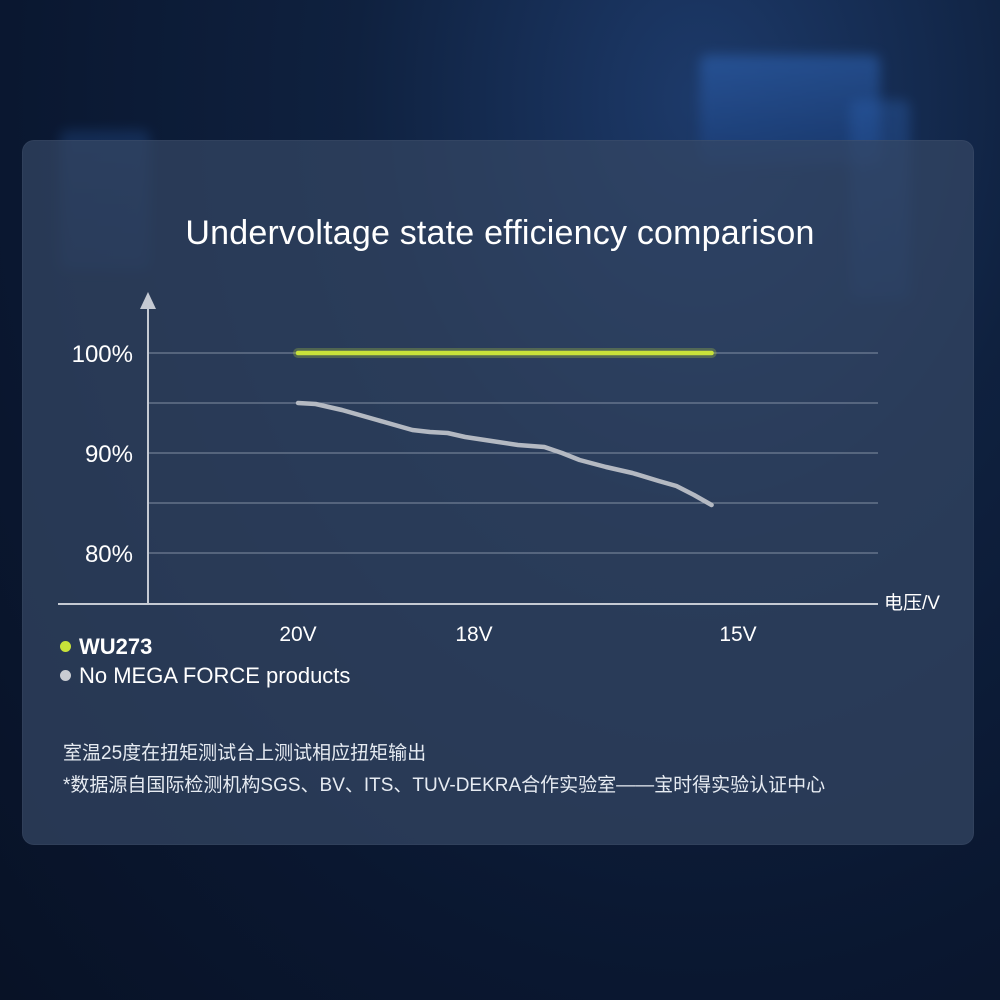 This screenshot has height=1000, width=1000. What do you see at coordinates (148, 300) in the screenshot?
I see `y-axis-arrow` at bounding box center [148, 300].